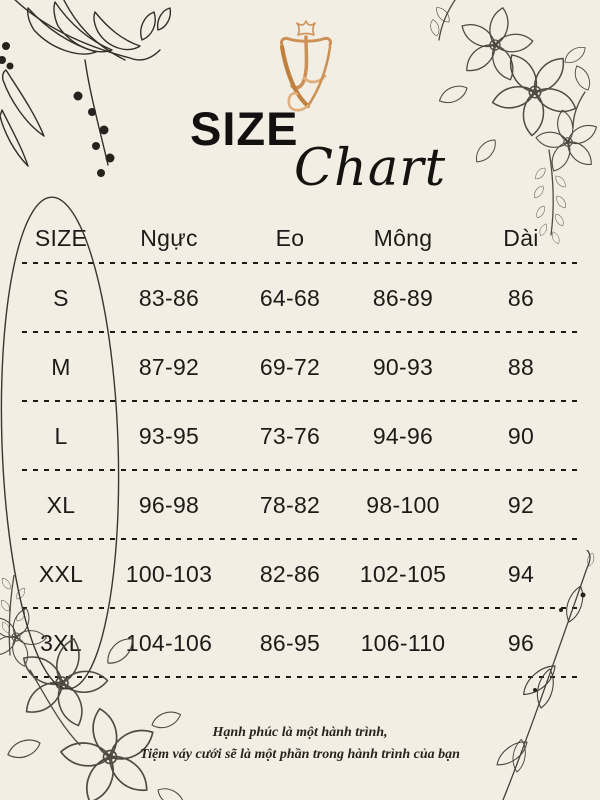  Describe the element at coordinates (169, 436) in the screenshot. I see `table-cell: 93-95` at that location.